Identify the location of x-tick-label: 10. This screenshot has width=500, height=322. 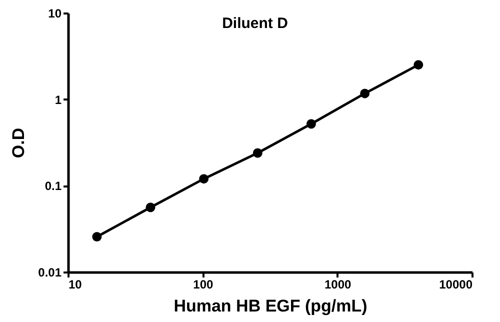
(75, 285).